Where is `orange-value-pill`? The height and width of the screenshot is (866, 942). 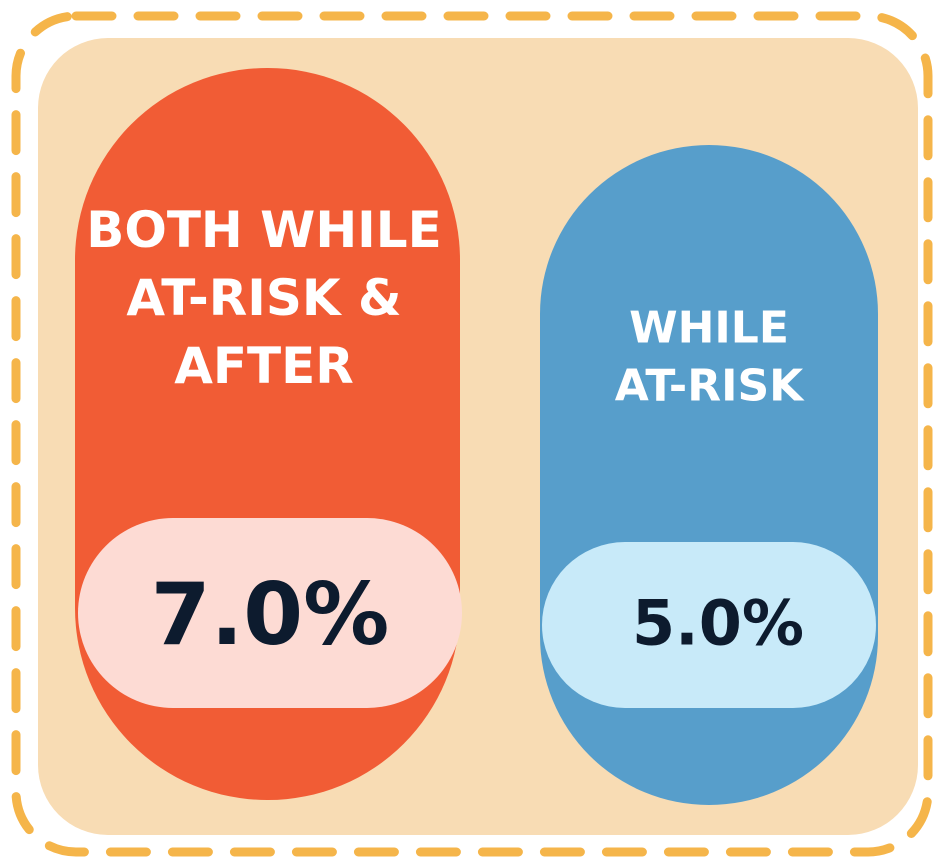 orange-value-pill is located at coordinates (270, 613).